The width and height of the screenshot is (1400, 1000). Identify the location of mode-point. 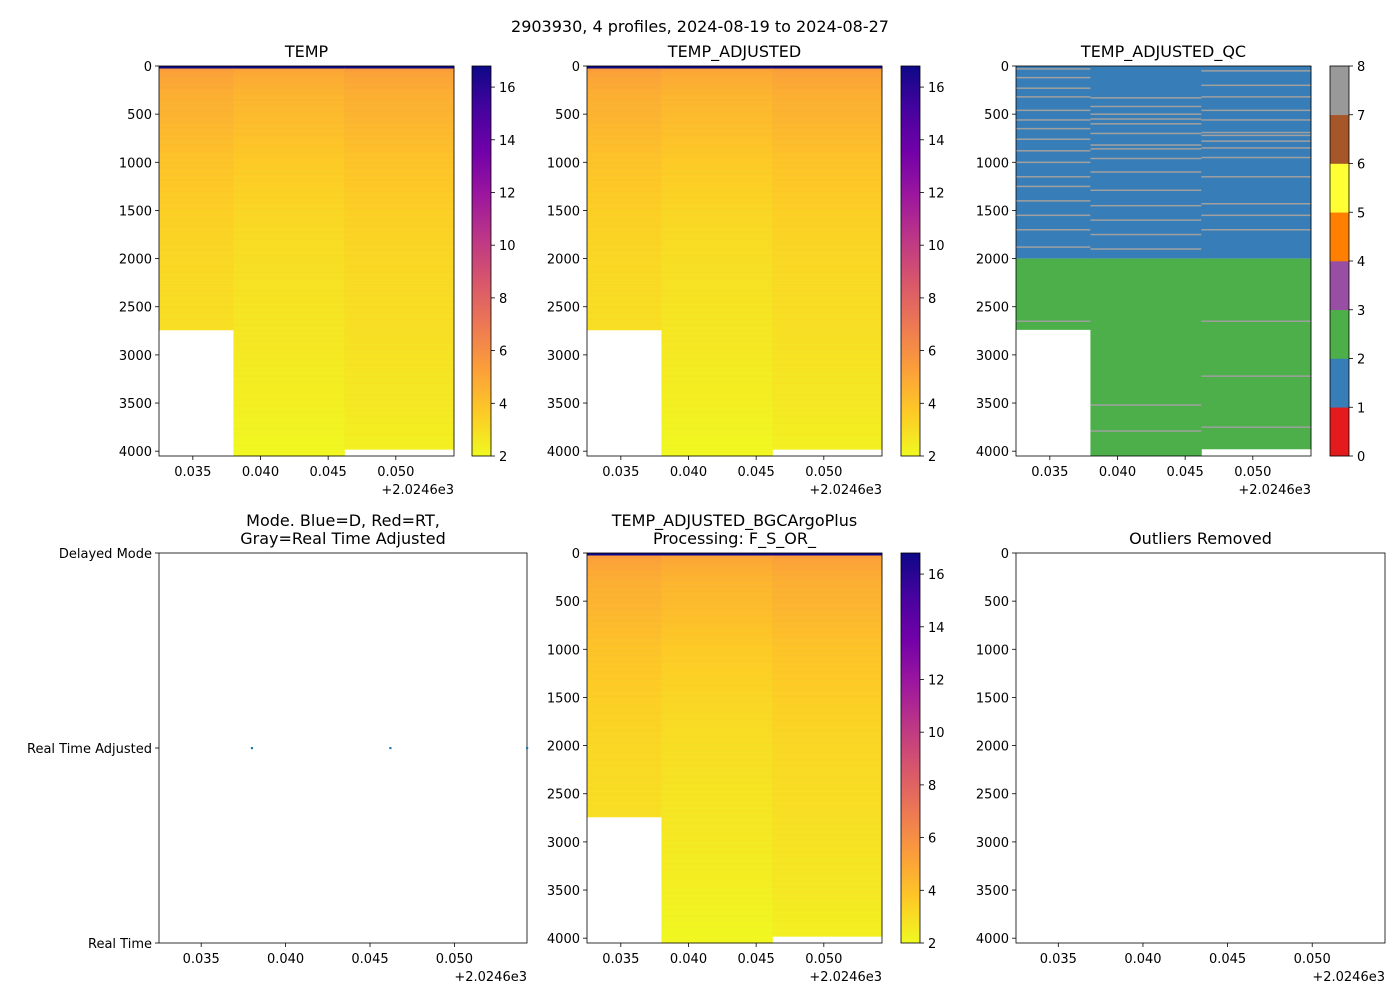
(527, 748).